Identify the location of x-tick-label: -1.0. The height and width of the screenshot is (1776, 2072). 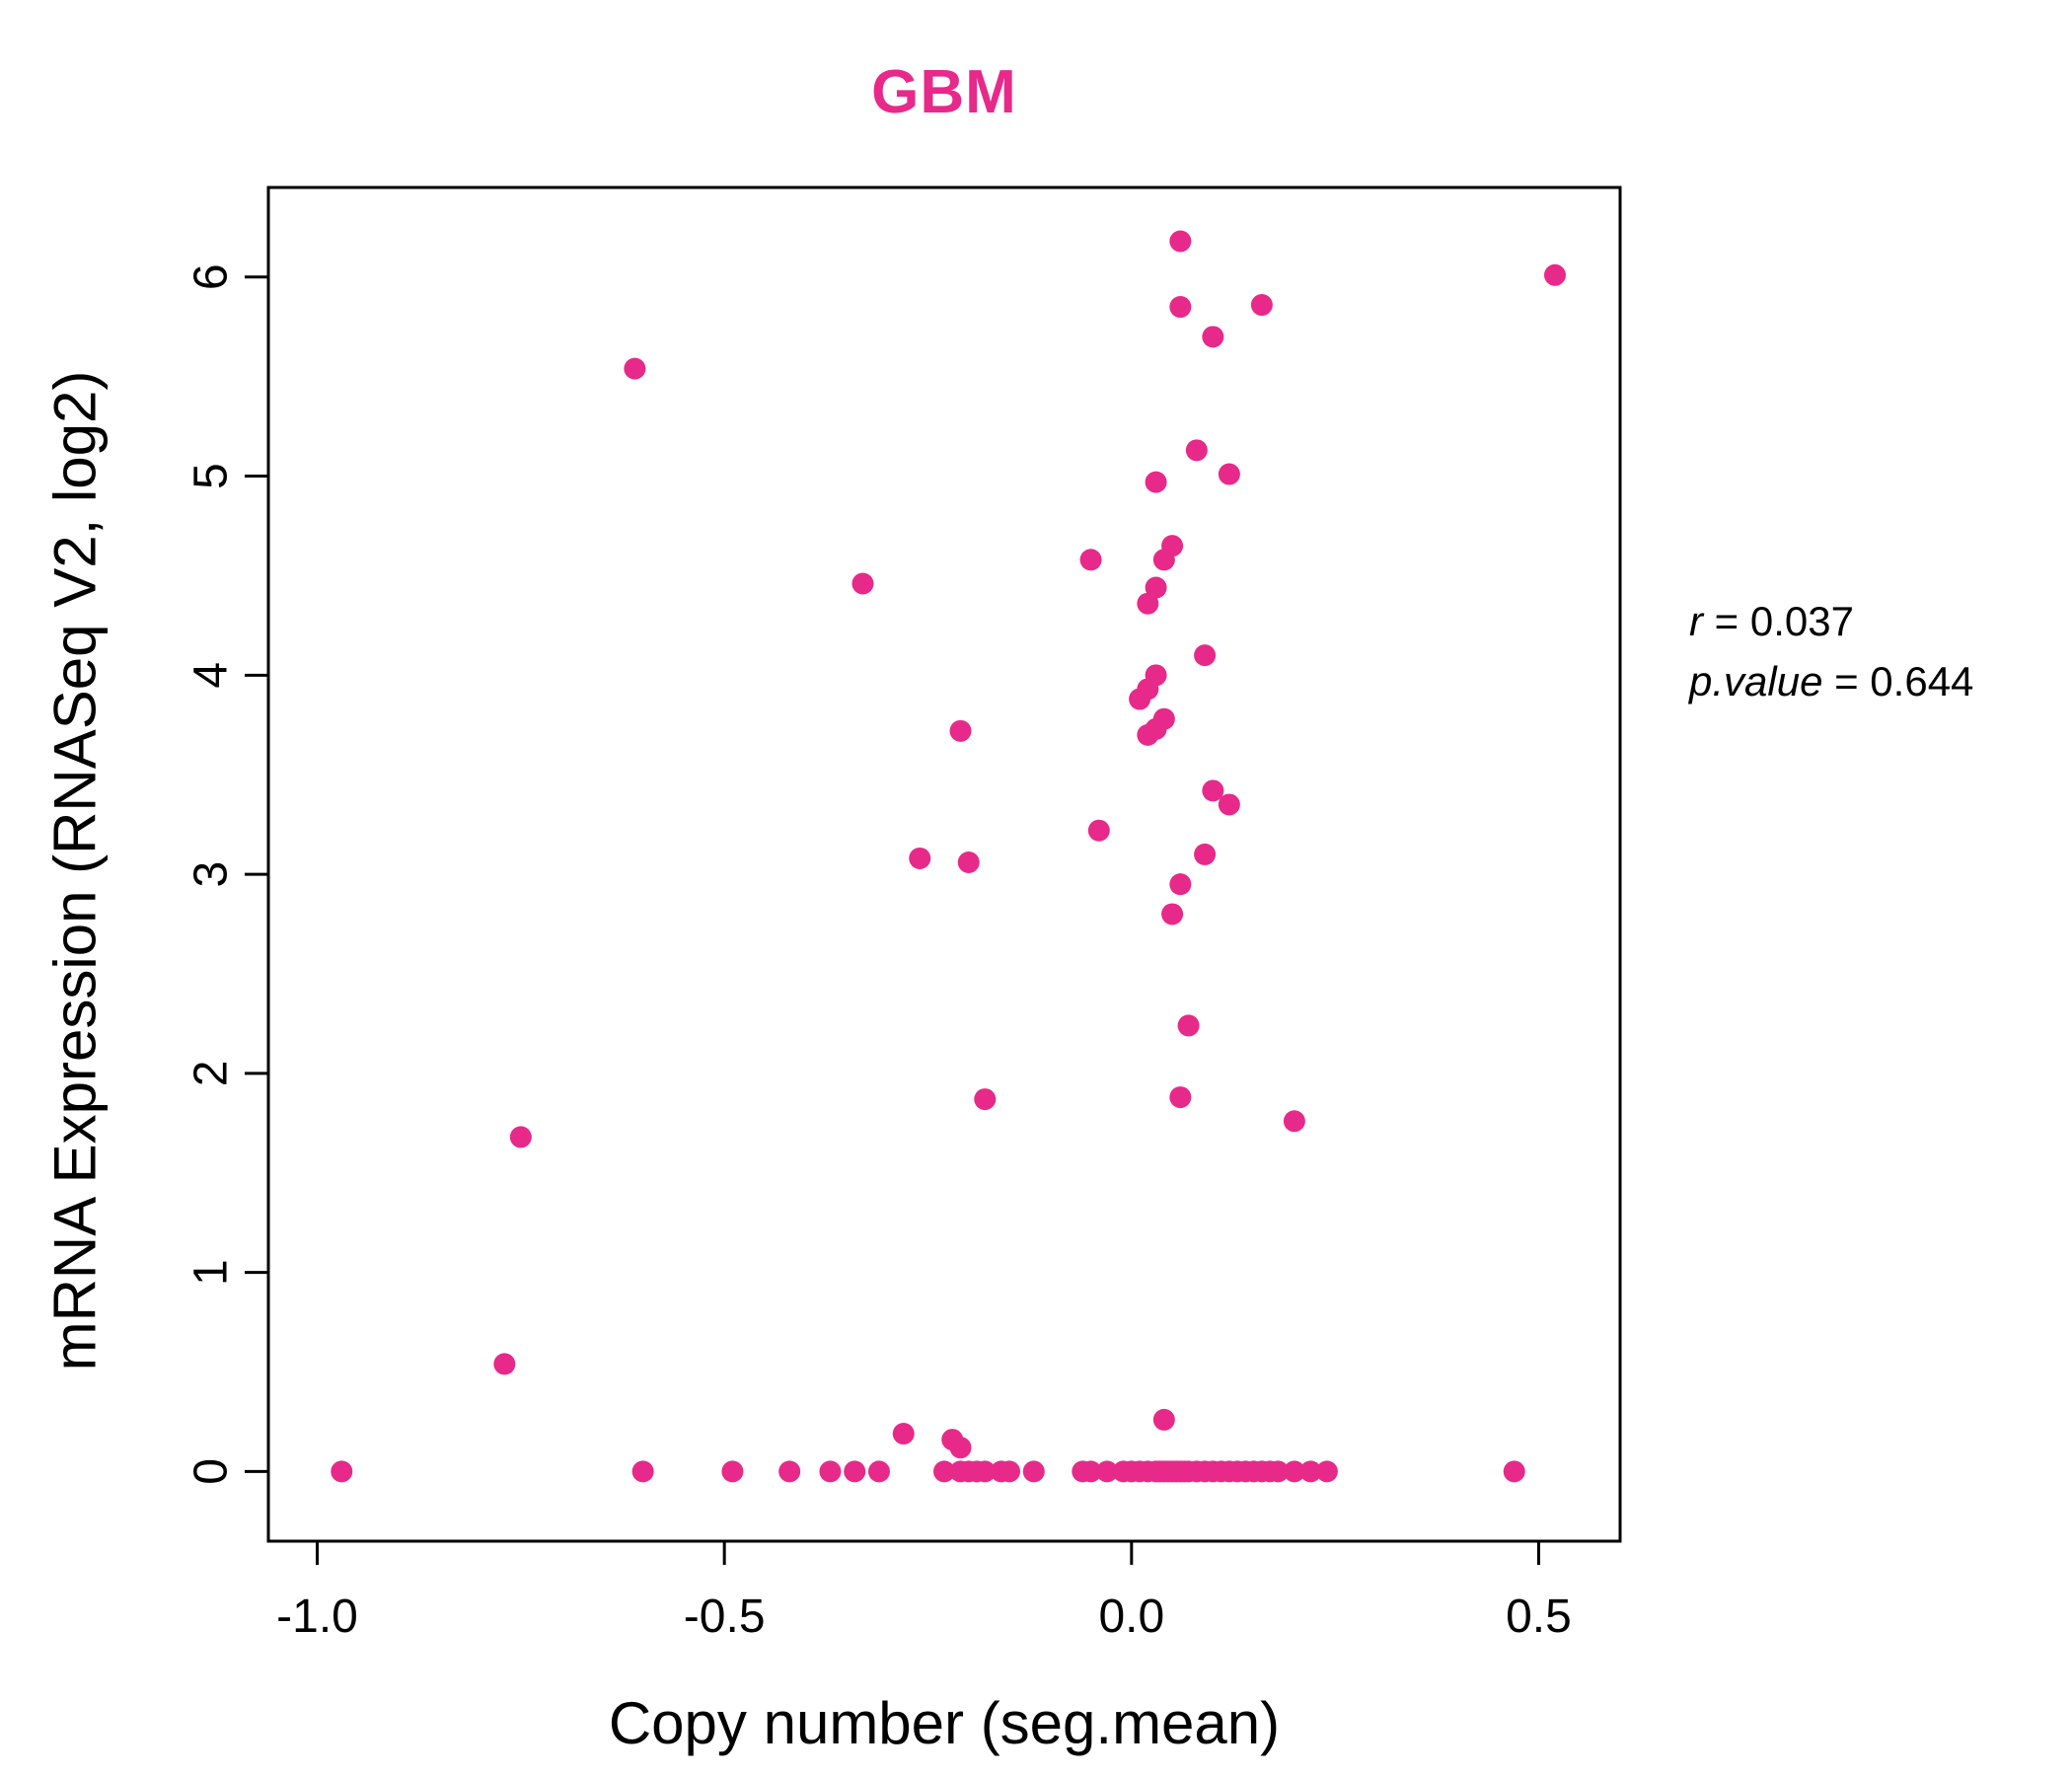
(317, 1617).